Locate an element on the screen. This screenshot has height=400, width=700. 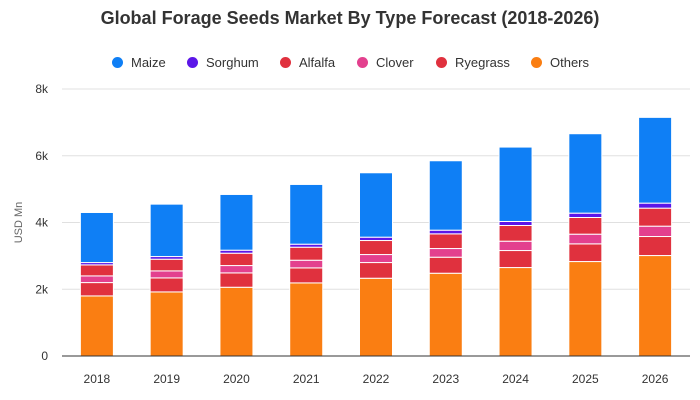
legend-item-others: Others is located at coordinates (560, 62).